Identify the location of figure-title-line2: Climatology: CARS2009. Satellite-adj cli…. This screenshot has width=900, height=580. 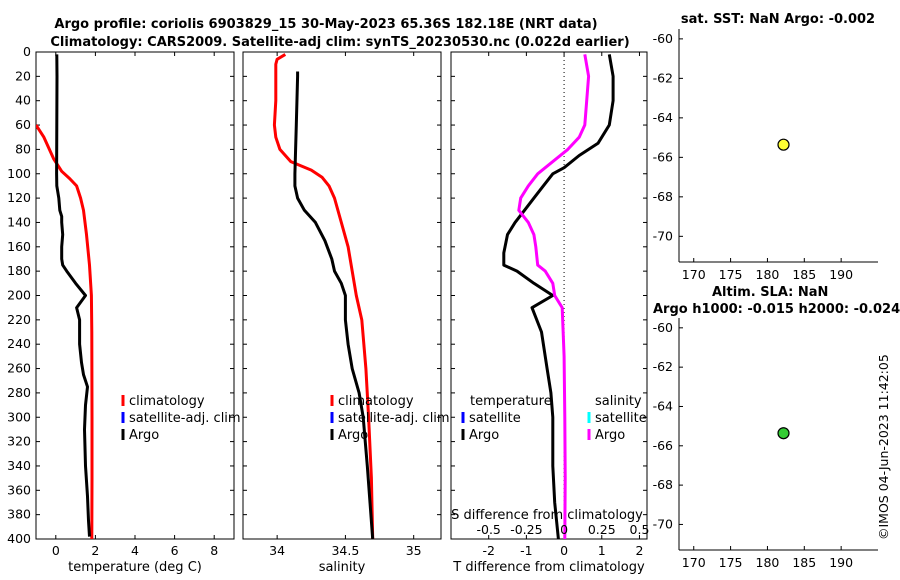
(339, 42).